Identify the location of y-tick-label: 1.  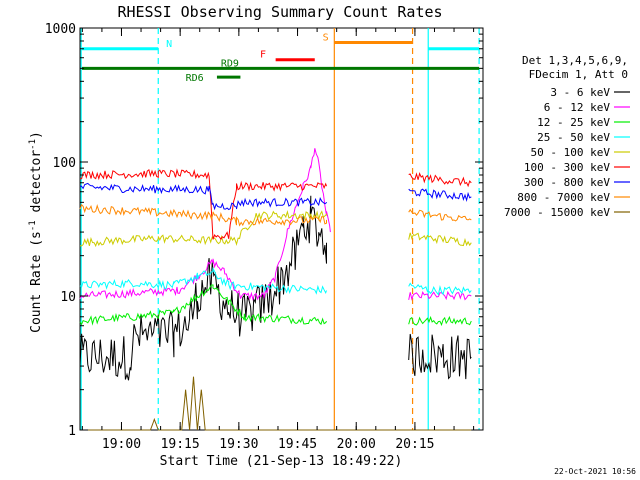
(72, 431).